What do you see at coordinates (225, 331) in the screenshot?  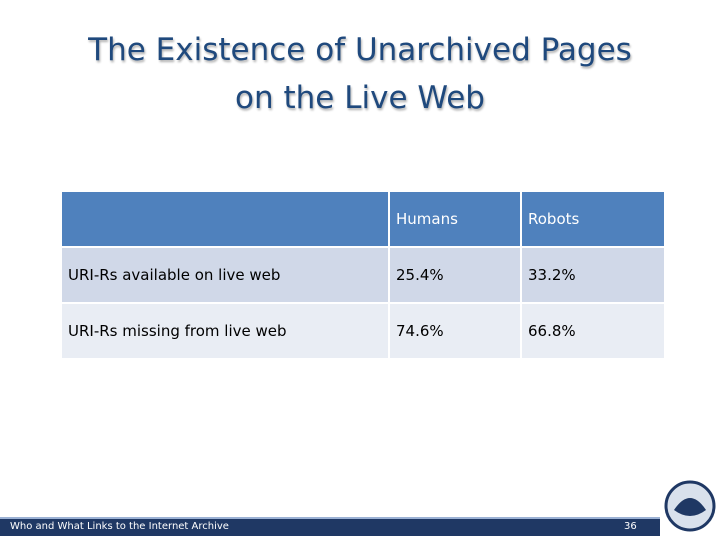 I see `row-label: URI-Rs missing from live web` at bounding box center [225, 331].